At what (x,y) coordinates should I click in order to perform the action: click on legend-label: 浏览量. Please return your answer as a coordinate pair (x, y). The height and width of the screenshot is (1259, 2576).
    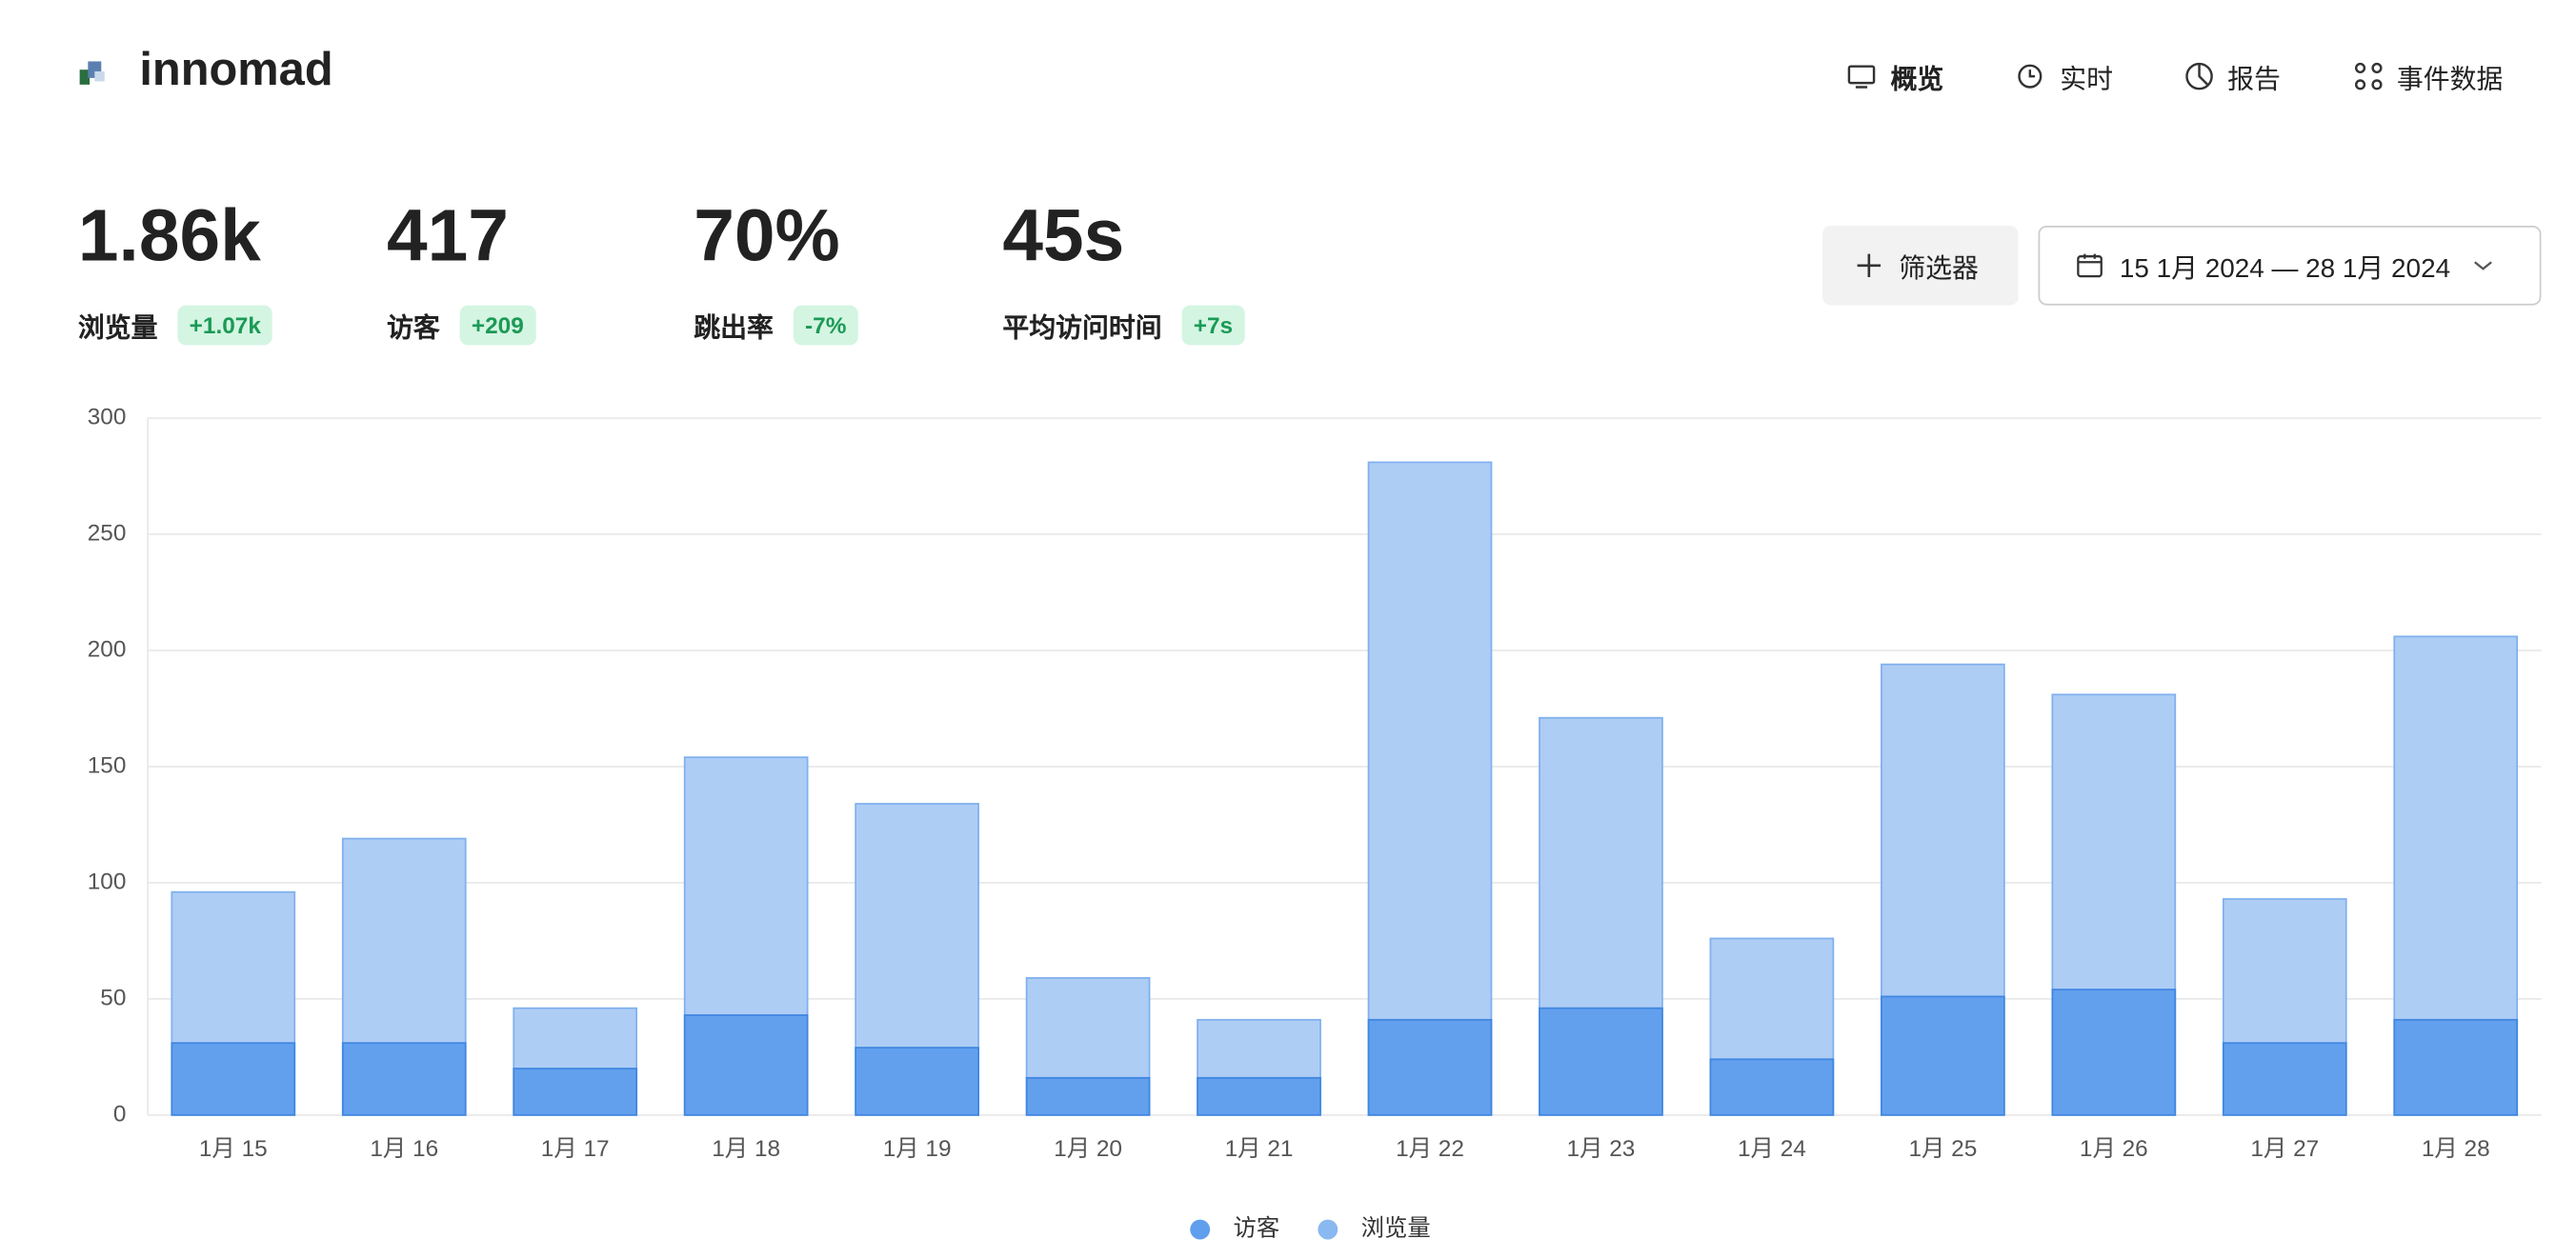
    Looking at the image, I should click on (1396, 1228).